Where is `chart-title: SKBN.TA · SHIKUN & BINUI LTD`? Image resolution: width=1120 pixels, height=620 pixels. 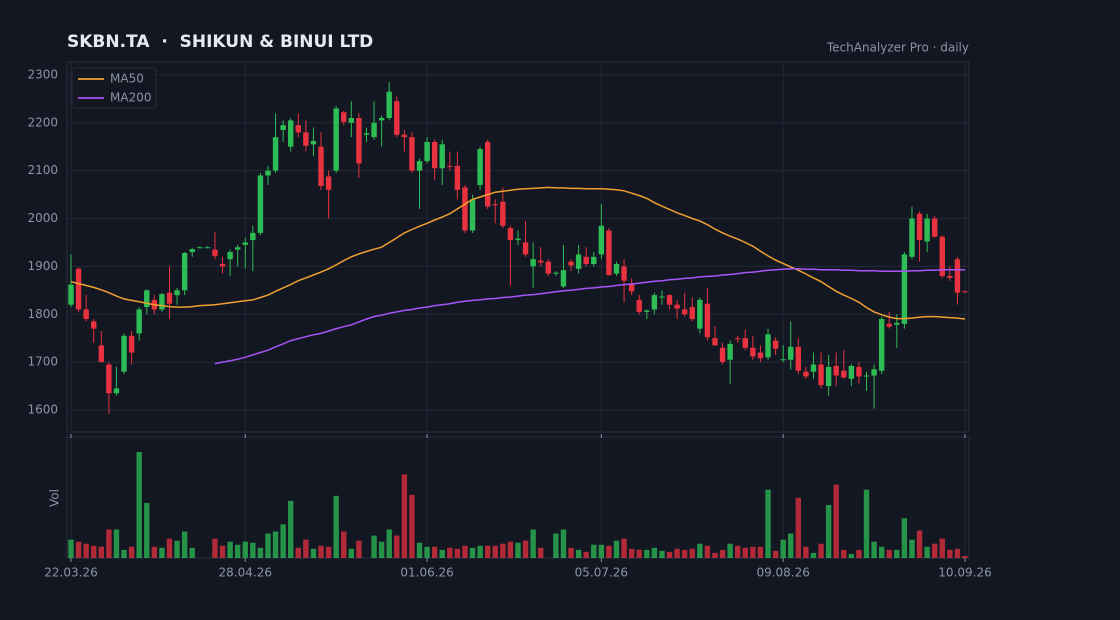 chart-title: SKBN.TA · SHIKUN & BINUI LTD is located at coordinates (220, 42).